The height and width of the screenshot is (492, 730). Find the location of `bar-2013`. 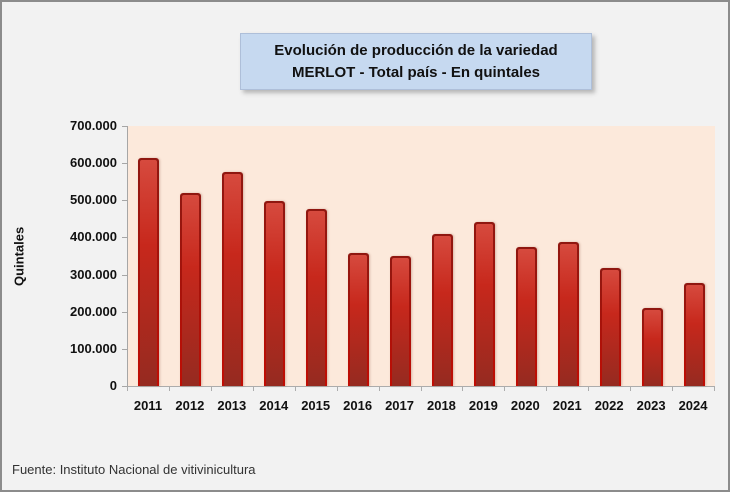

bar-2013 is located at coordinates (233, 279).